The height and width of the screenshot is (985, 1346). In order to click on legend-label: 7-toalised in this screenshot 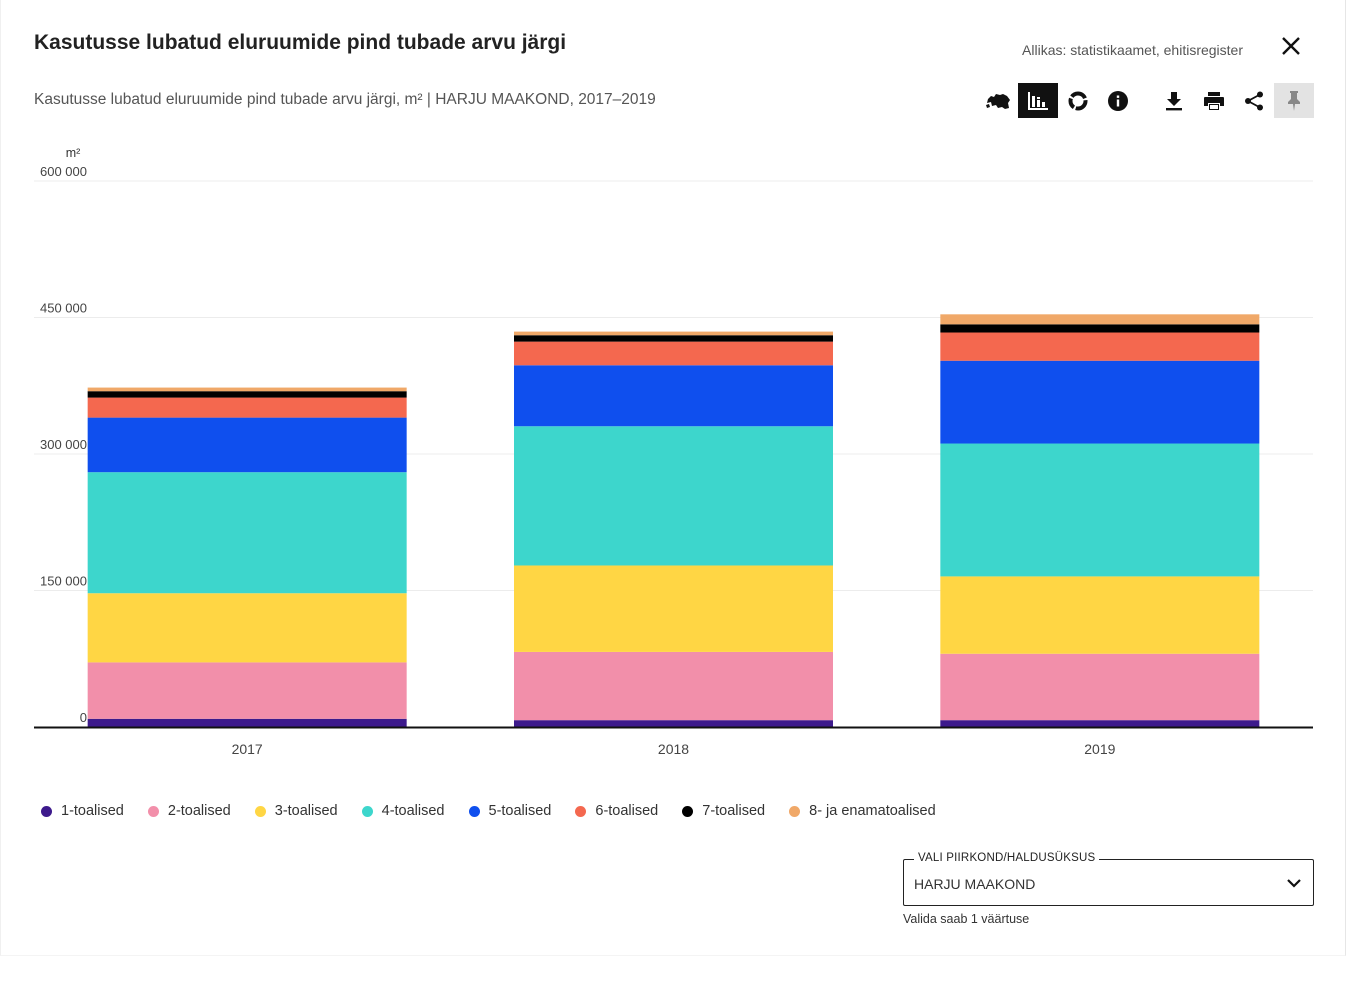, I will do `click(734, 811)`.